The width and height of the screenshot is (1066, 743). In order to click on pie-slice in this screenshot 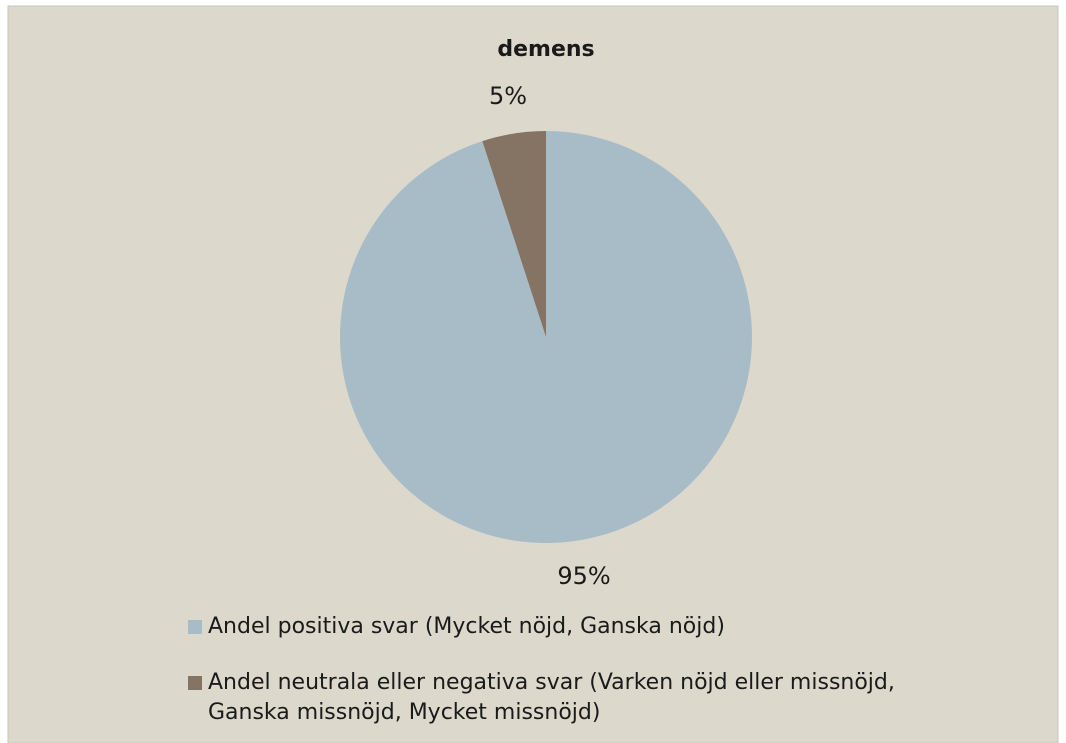, I will do `click(514, 234)`.